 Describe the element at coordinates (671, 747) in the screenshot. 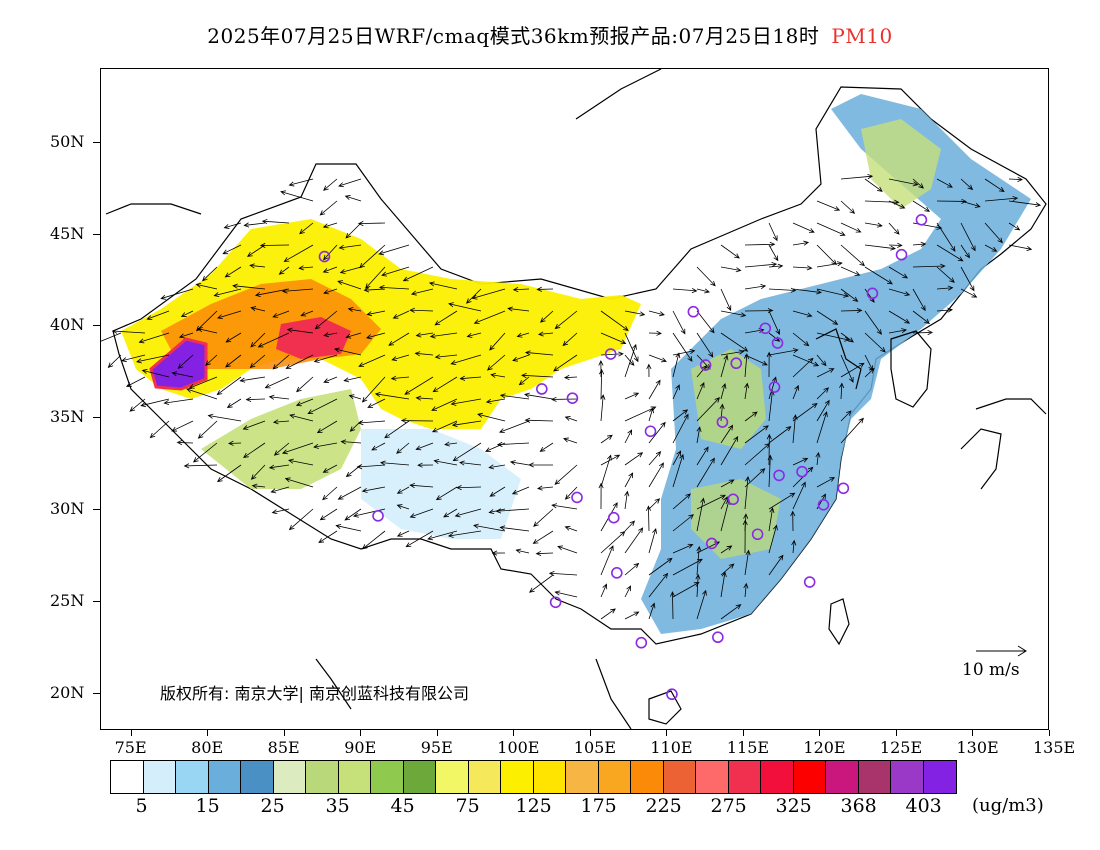

I see `lon-label: 110E` at that location.